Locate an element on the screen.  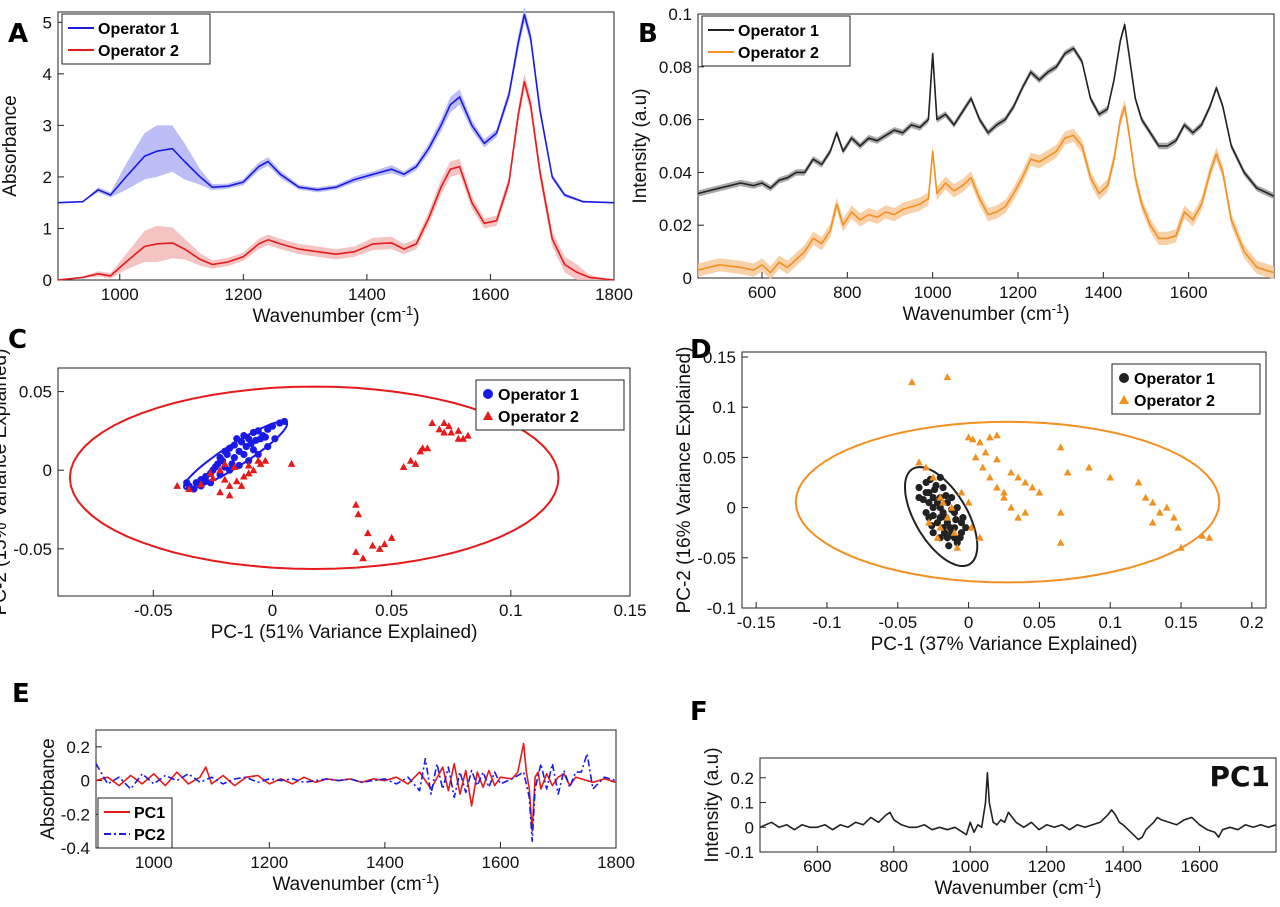
x-axis-label-text: Wavenumber (cm is located at coordinates (346, 884).